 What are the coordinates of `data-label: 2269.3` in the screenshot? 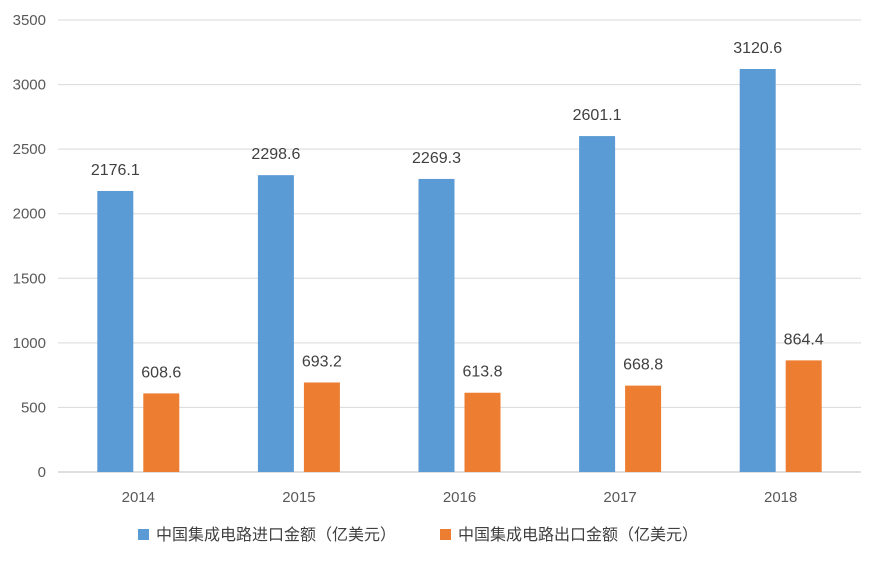 It's located at (436, 158).